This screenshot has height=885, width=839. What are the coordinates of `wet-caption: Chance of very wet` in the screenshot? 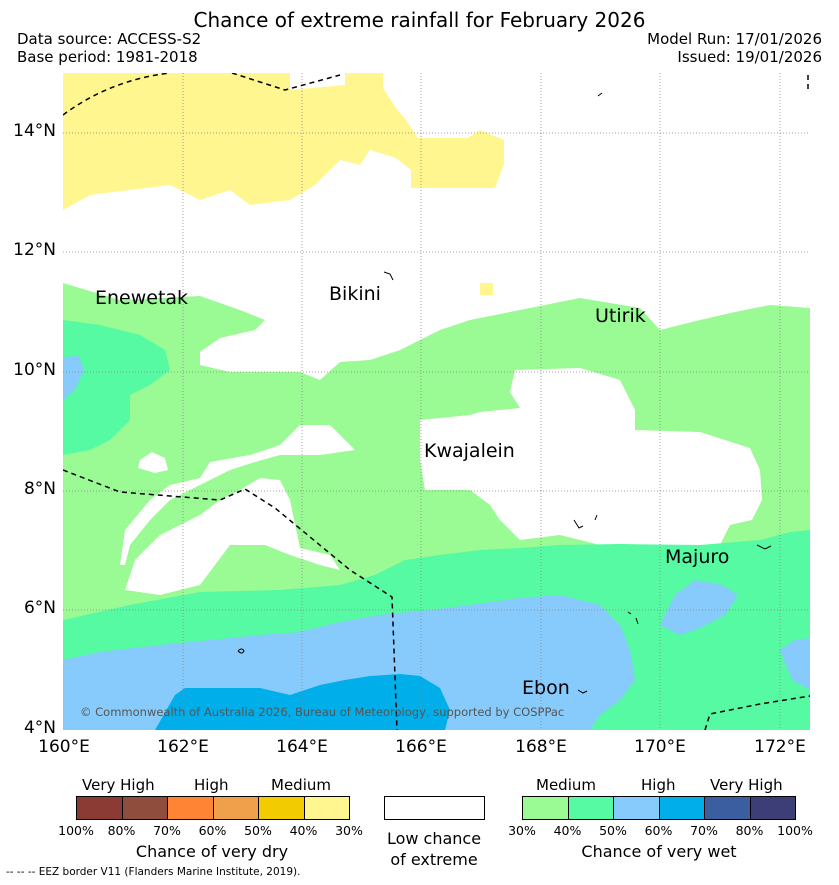 It's located at (659, 851).